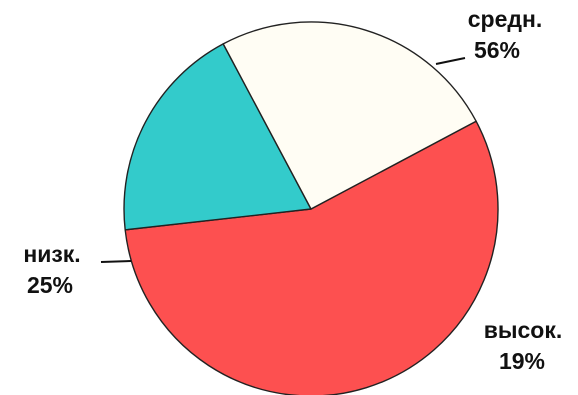 The height and width of the screenshot is (395, 578). Describe the element at coordinates (523, 330) in the screenshot. I see `slice-label-vysok: высок.` at that location.